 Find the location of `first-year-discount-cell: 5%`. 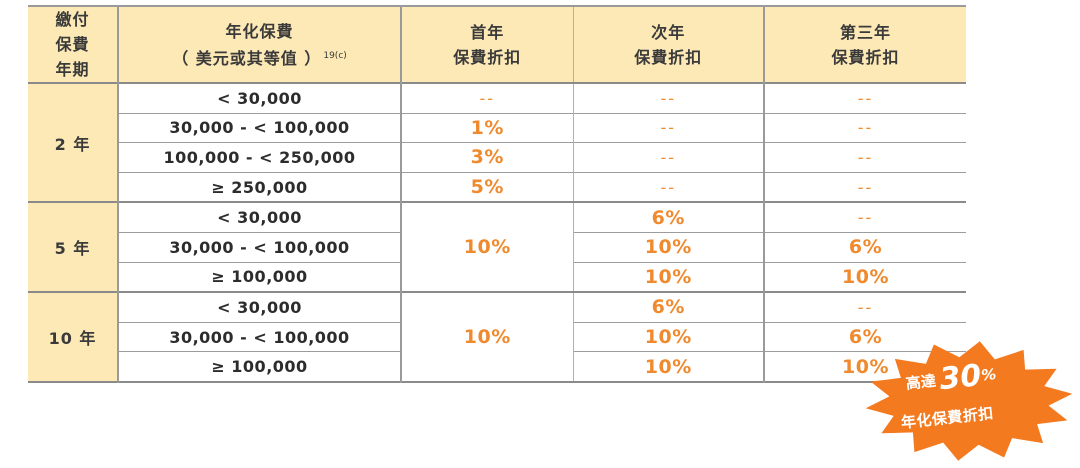

first-year-discount-cell: 5% is located at coordinates (486, 187).